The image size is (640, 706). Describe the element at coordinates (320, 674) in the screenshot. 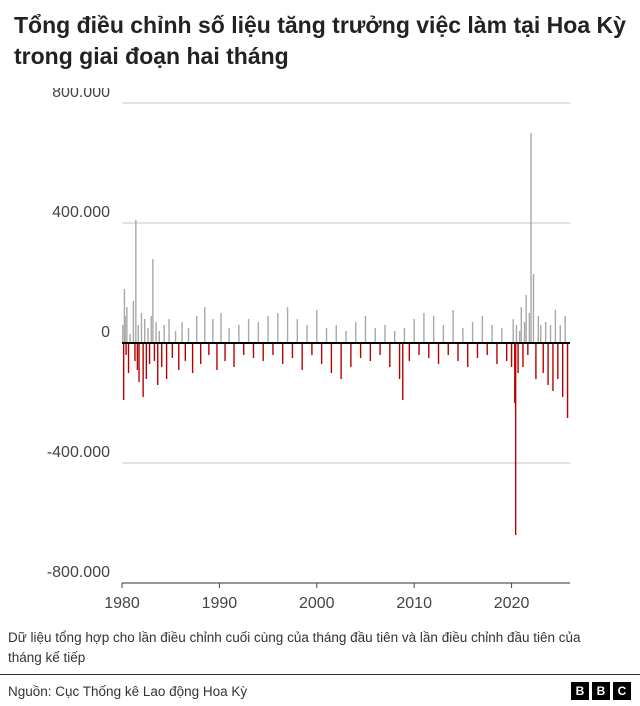

I see `footer-divider` at that location.